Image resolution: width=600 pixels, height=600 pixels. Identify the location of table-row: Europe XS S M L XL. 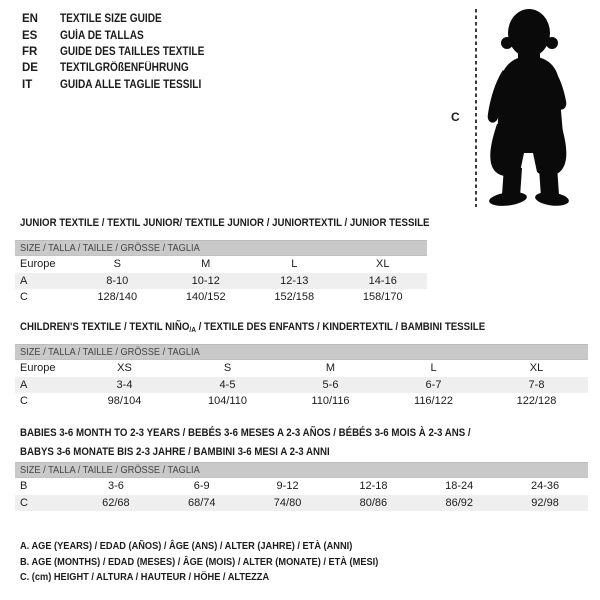
(301, 368).